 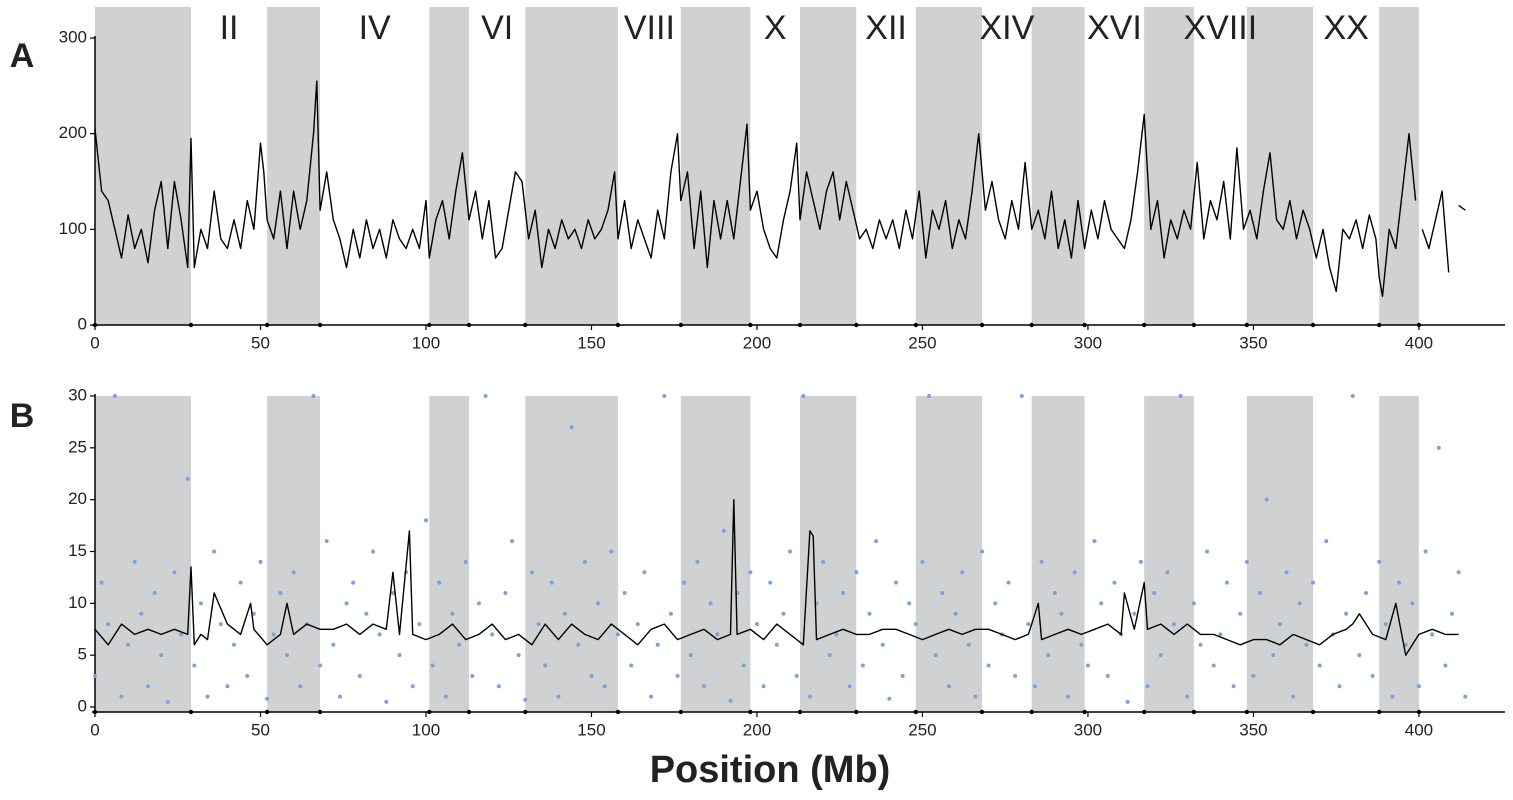 What do you see at coordinates (77, 446) in the screenshot?
I see `y-tick-label: 25` at bounding box center [77, 446].